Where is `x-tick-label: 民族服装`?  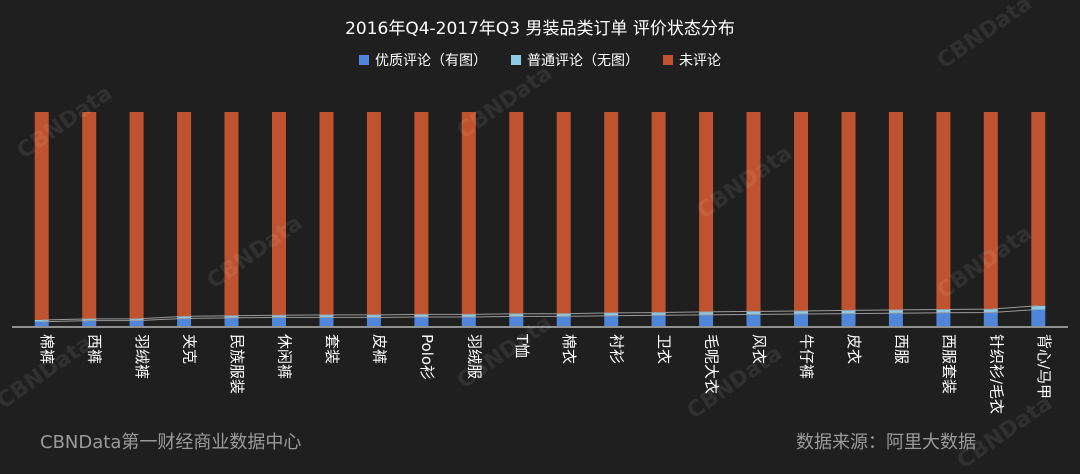 x-tick-label: 民族服装 is located at coordinates (237, 364).